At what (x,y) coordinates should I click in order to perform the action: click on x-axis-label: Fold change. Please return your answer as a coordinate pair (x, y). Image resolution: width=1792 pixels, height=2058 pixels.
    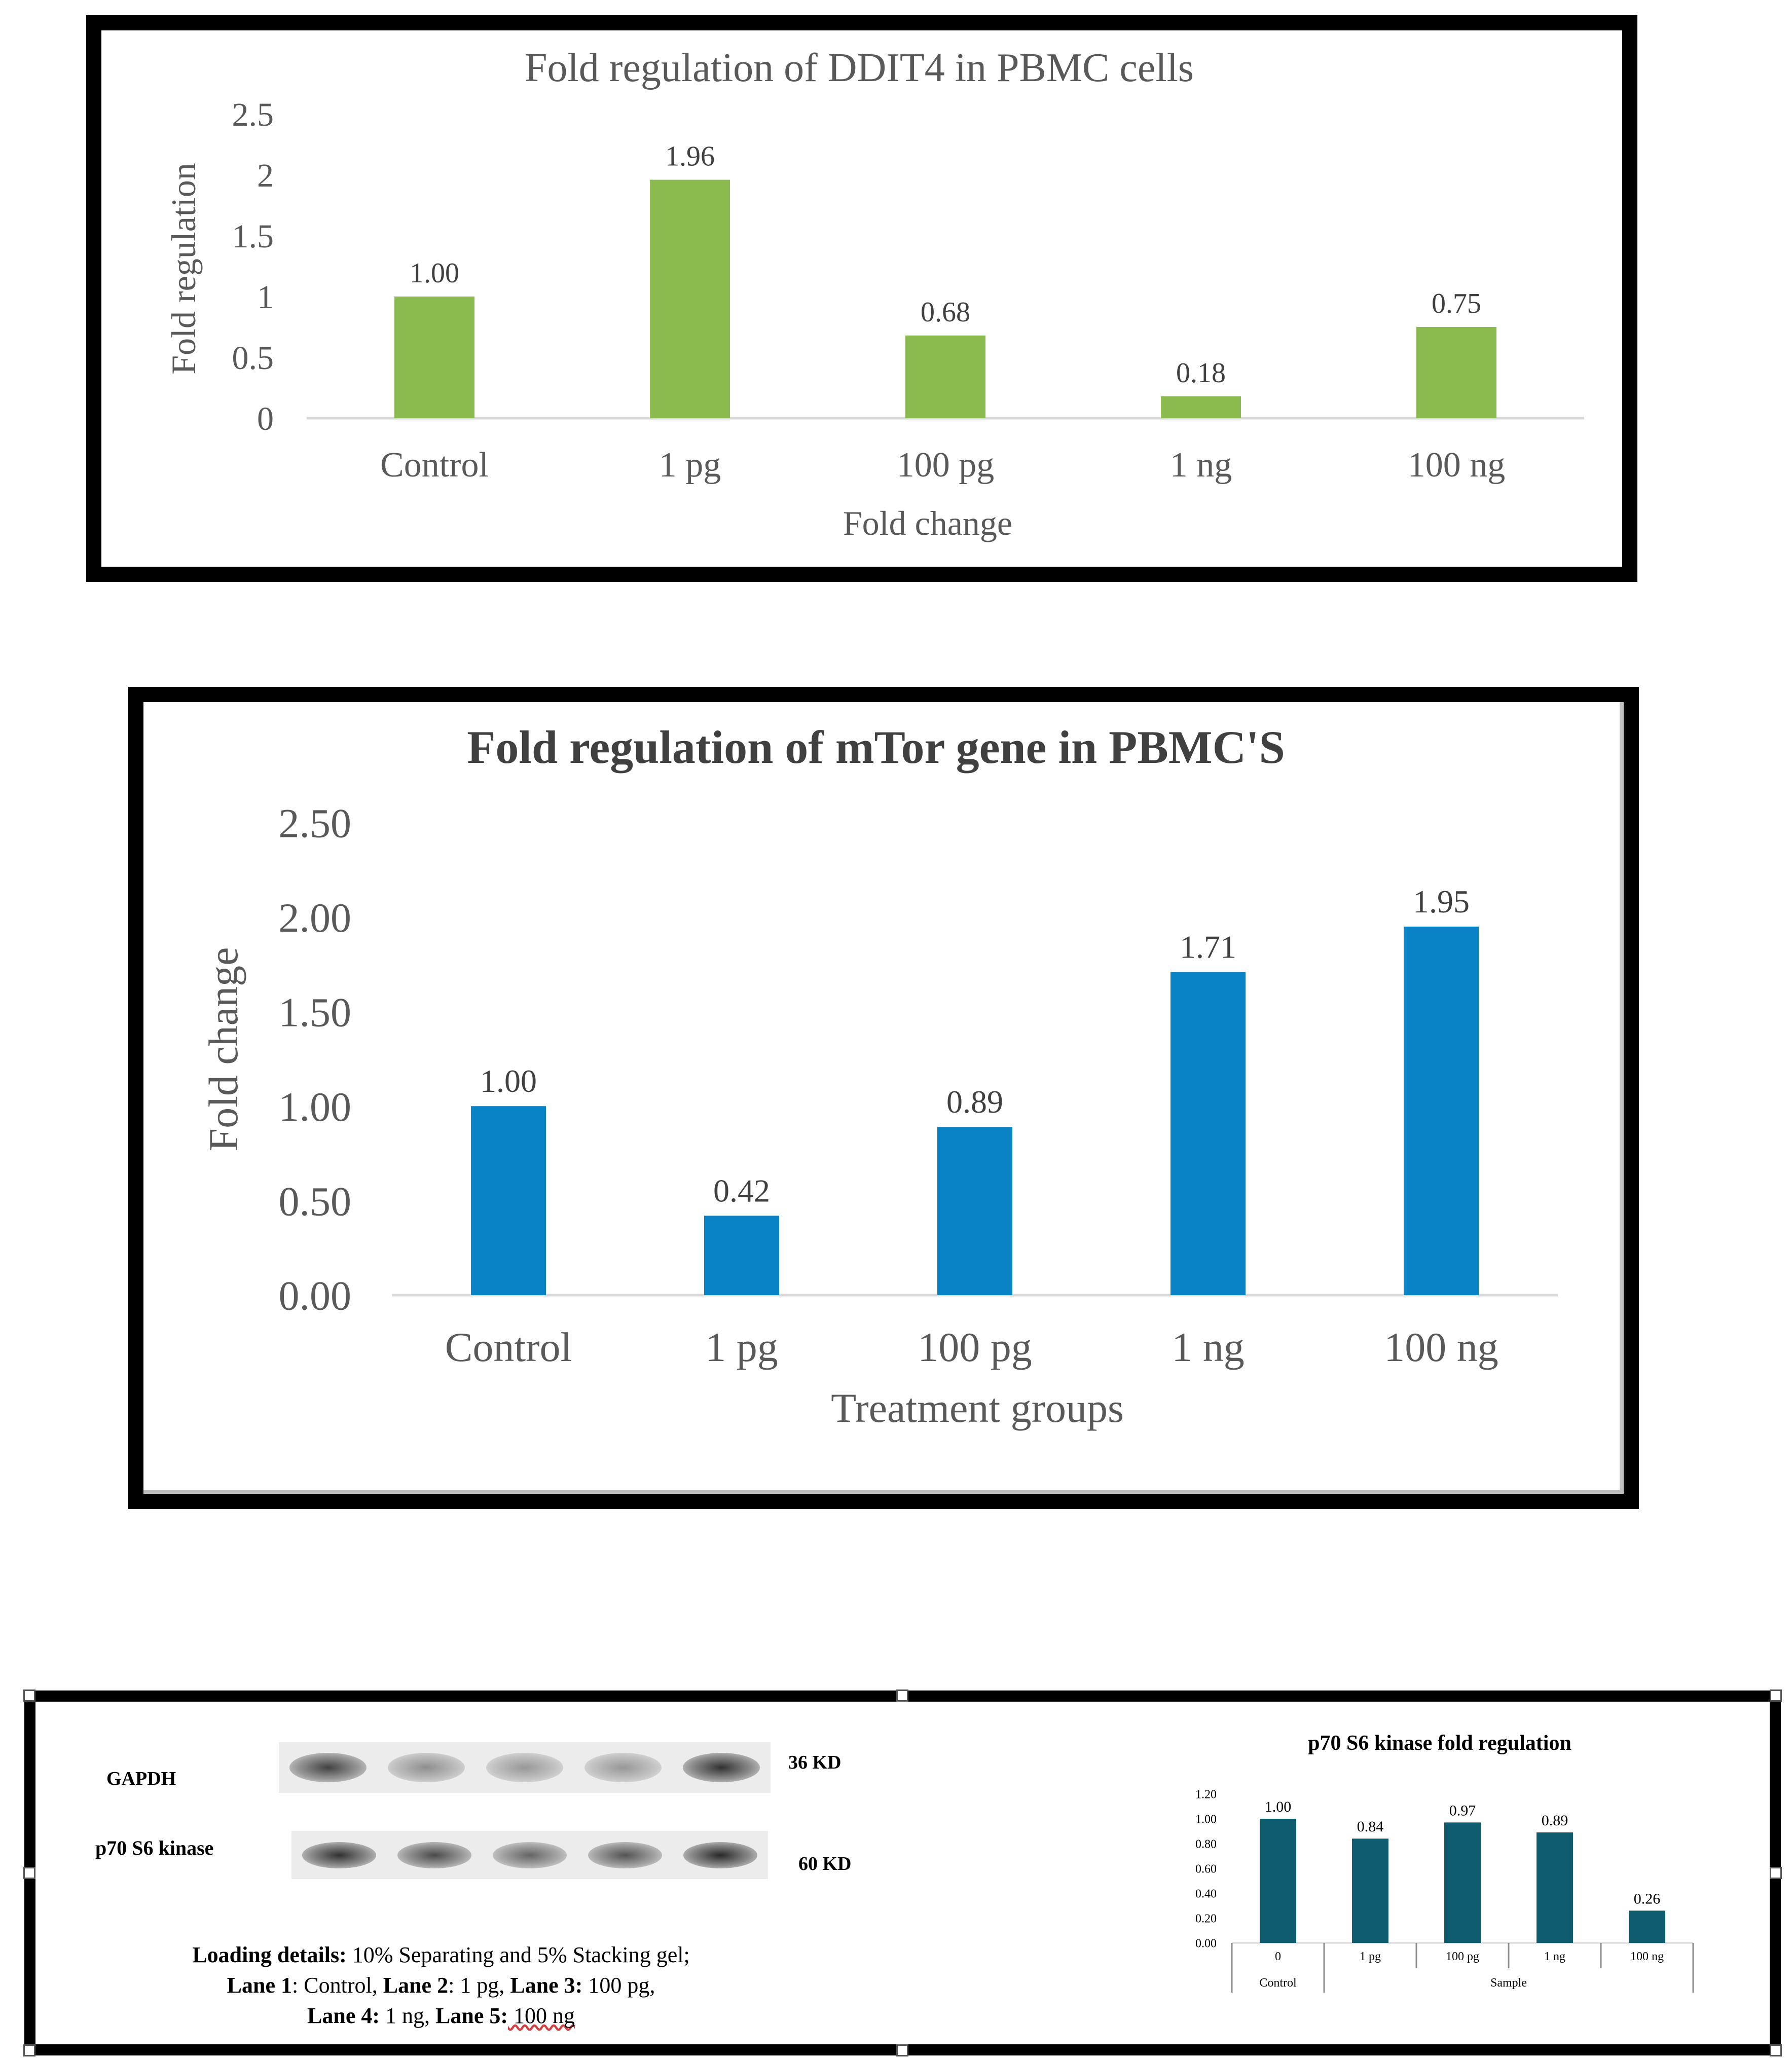
    Looking at the image, I should click on (927, 523).